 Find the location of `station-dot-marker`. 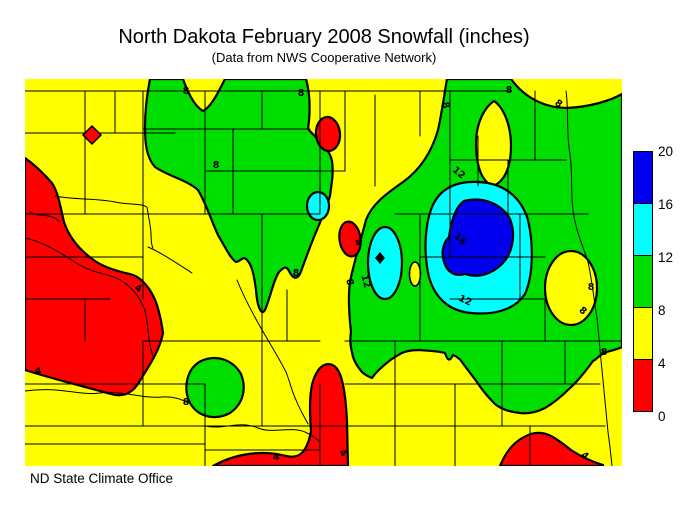

station-dot-marker is located at coordinates (380, 258).